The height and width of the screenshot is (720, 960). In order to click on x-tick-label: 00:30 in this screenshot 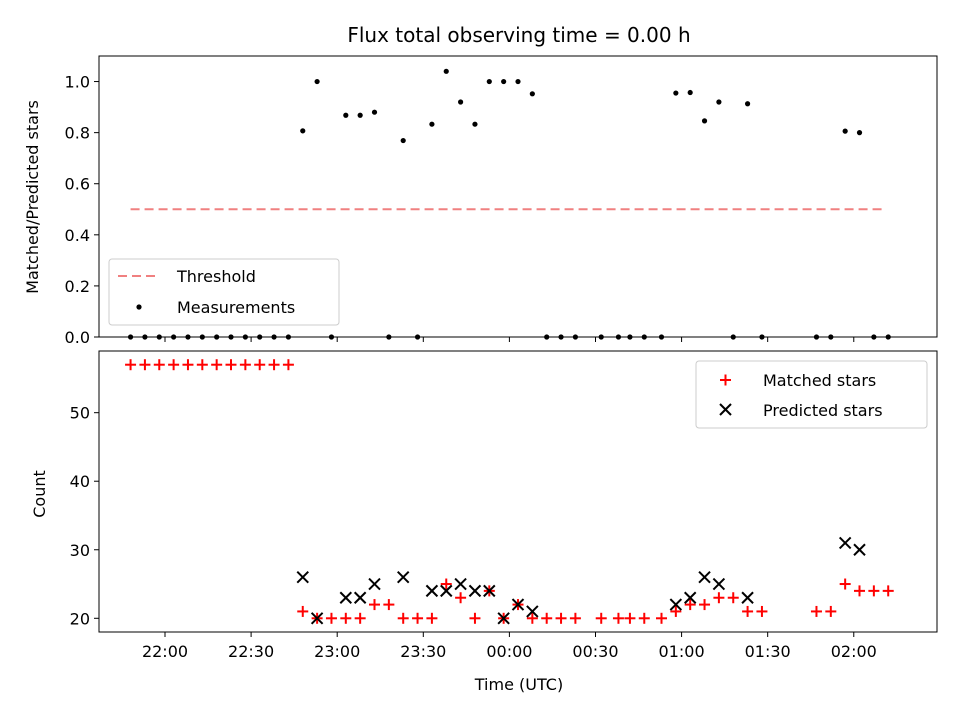, I will do `click(595, 651)`.